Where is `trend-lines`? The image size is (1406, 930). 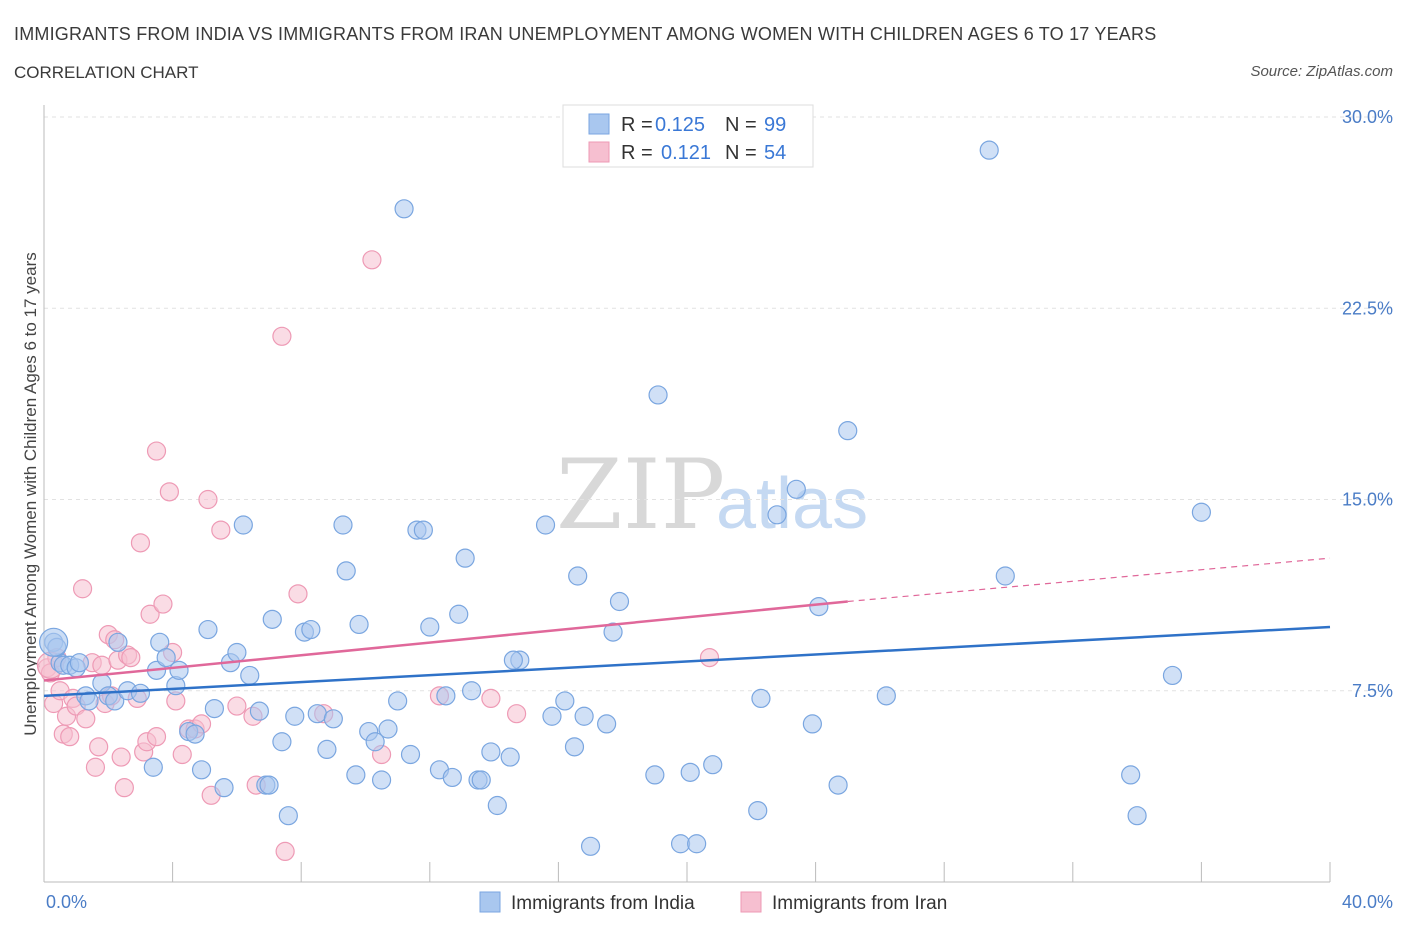 trend-lines is located at coordinates (687, 627).